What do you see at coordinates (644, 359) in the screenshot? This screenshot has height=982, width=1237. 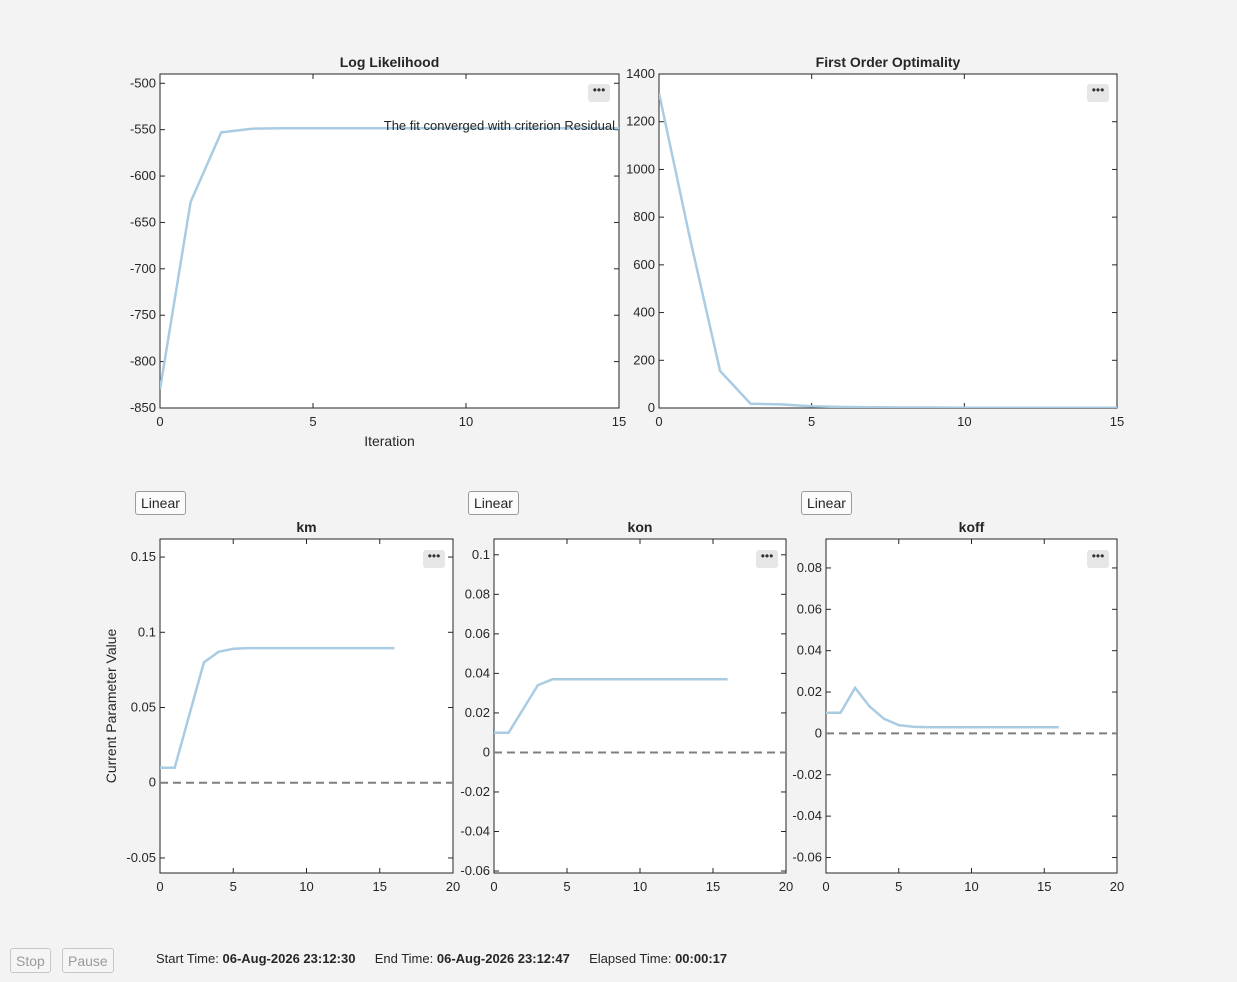 I see `y-tick-label: 200` at bounding box center [644, 359].